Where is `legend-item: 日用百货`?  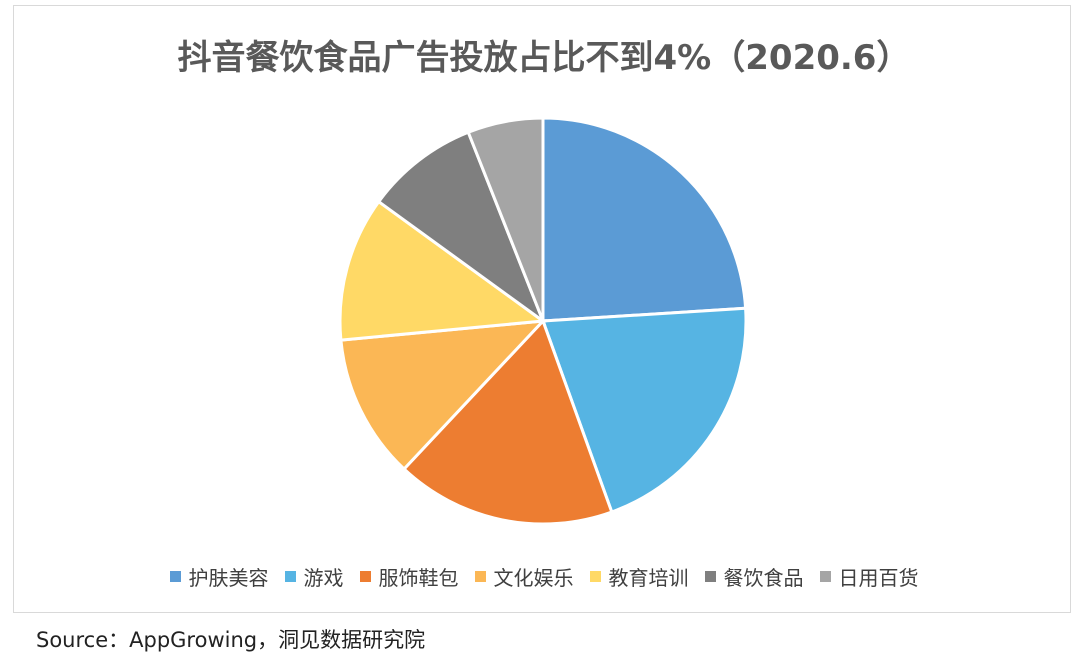 legend-item: 日用百货 is located at coordinates (869, 576).